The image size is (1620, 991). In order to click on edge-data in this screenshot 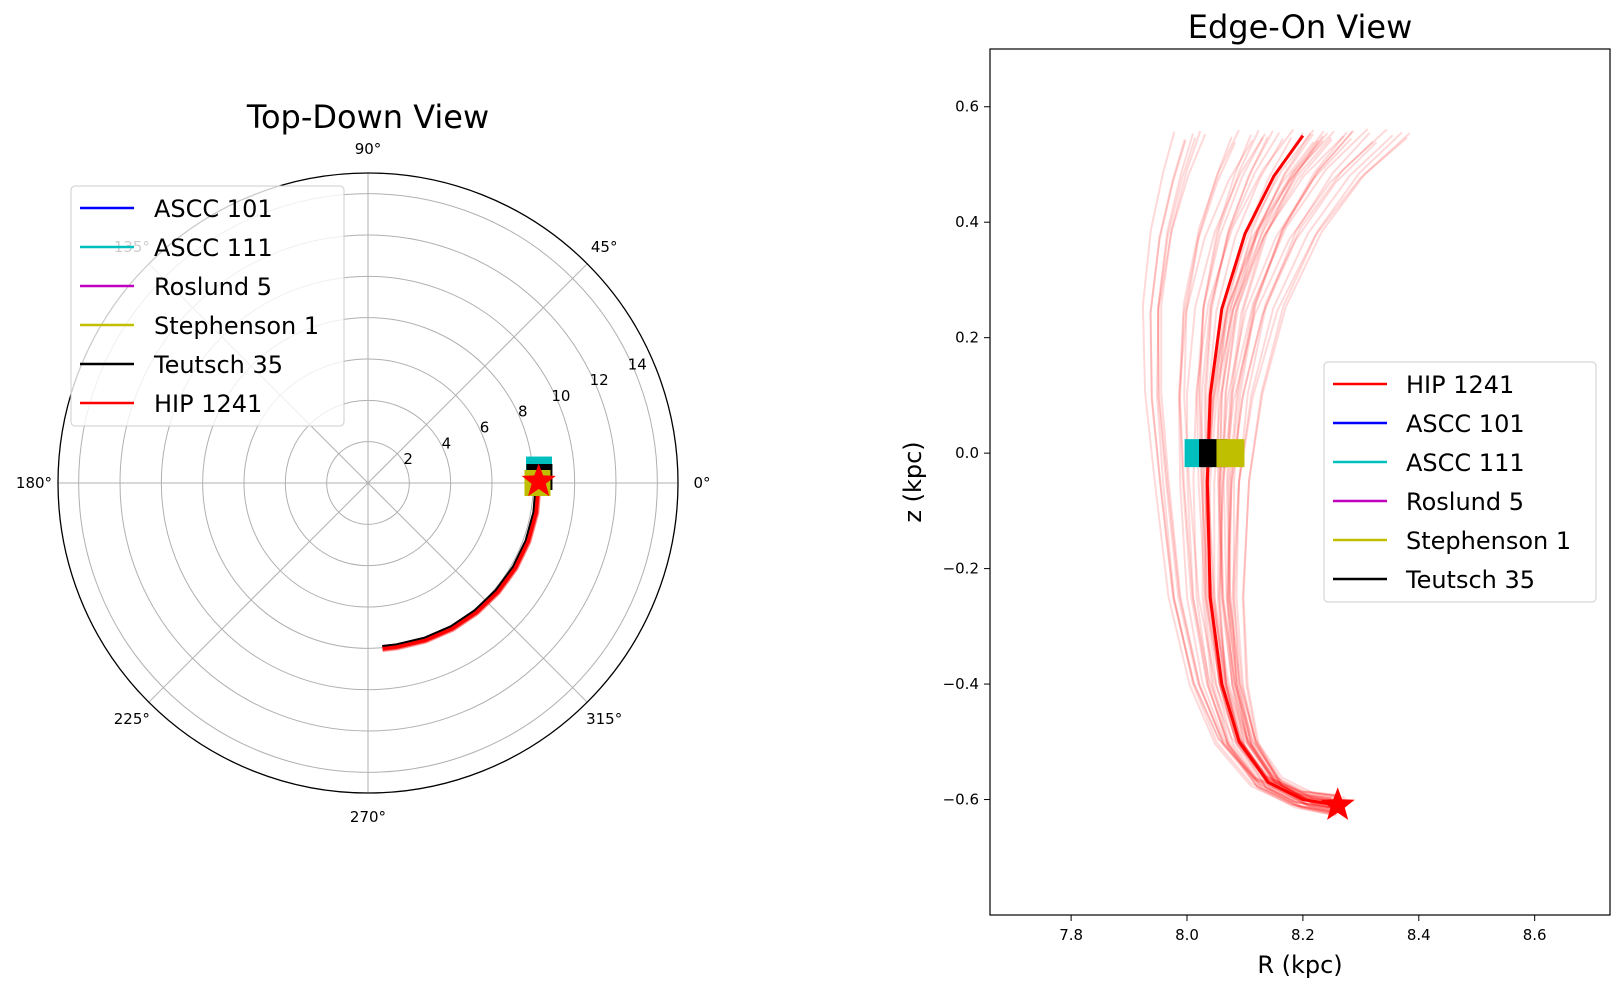, I will do `click(1276, 474)`.